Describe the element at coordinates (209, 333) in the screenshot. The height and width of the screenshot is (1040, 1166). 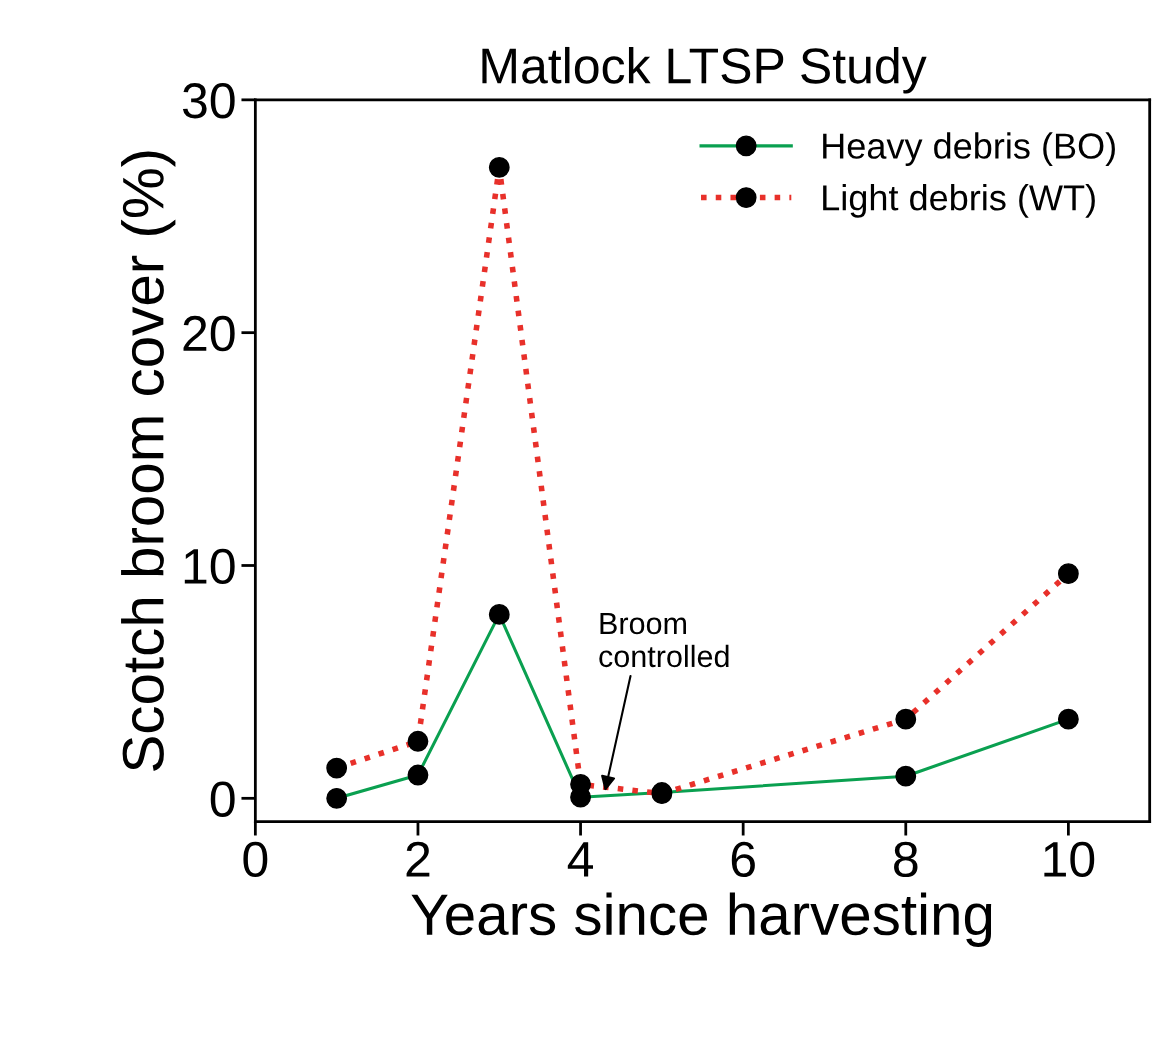
I see `y-tick-label: 20` at that location.